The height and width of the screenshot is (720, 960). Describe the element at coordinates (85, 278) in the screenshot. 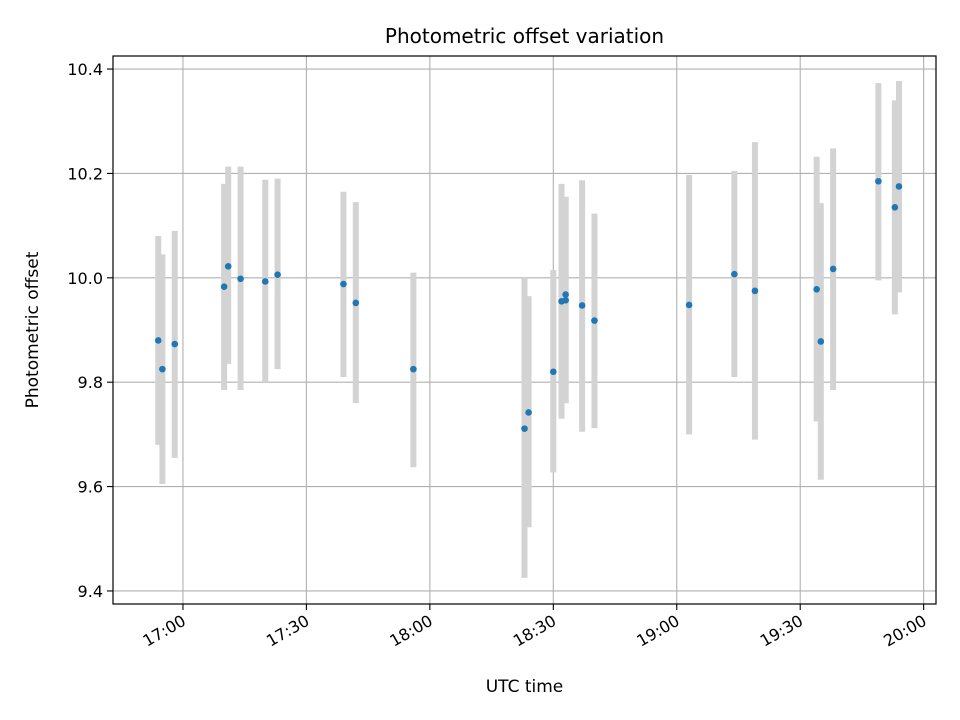

I see `y-tick-label: 10.0` at that location.